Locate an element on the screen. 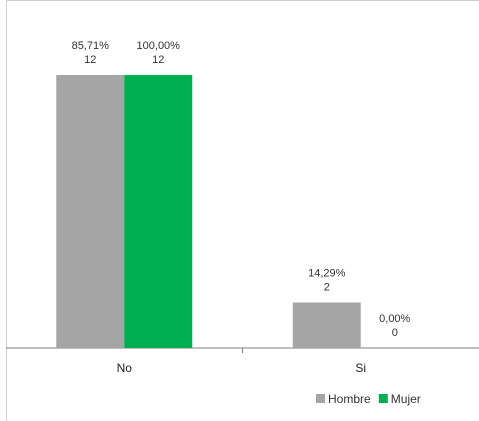  legend-label-hombre: Hombre is located at coordinates (349, 399).